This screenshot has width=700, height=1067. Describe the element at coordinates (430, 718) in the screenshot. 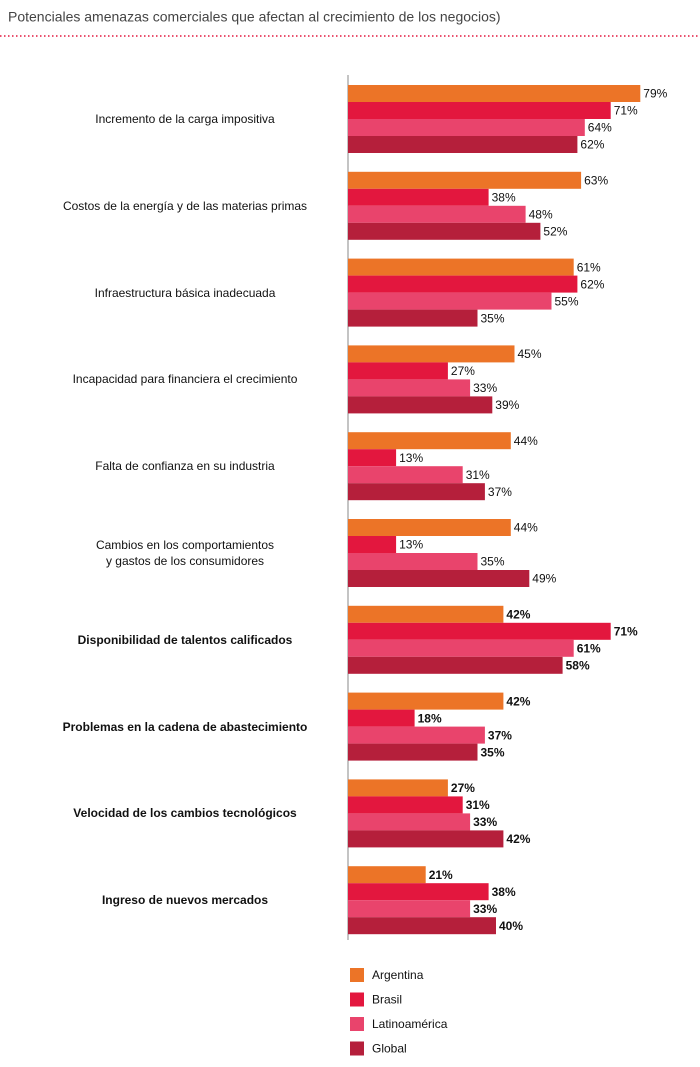

I see `value-label: 18%` at that location.